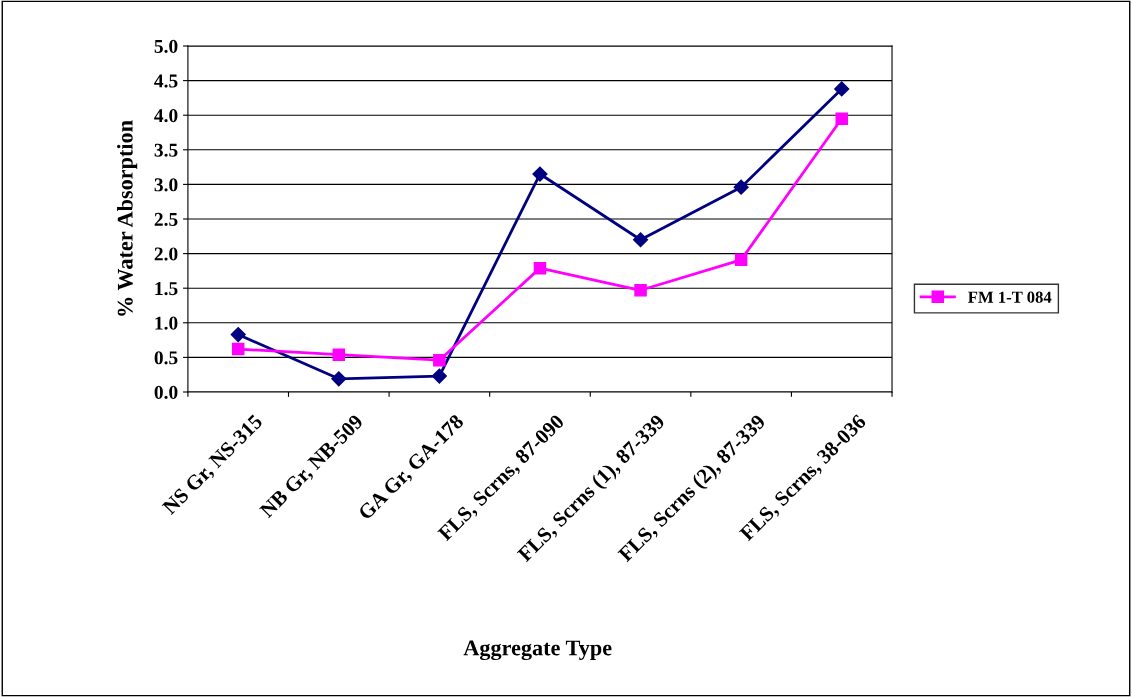 Image resolution: width=1132 pixels, height=697 pixels. What do you see at coordinates (166, 116) in the screenshot?
I see `y-tick-label: 4.0` at bounding box center [166, 116].